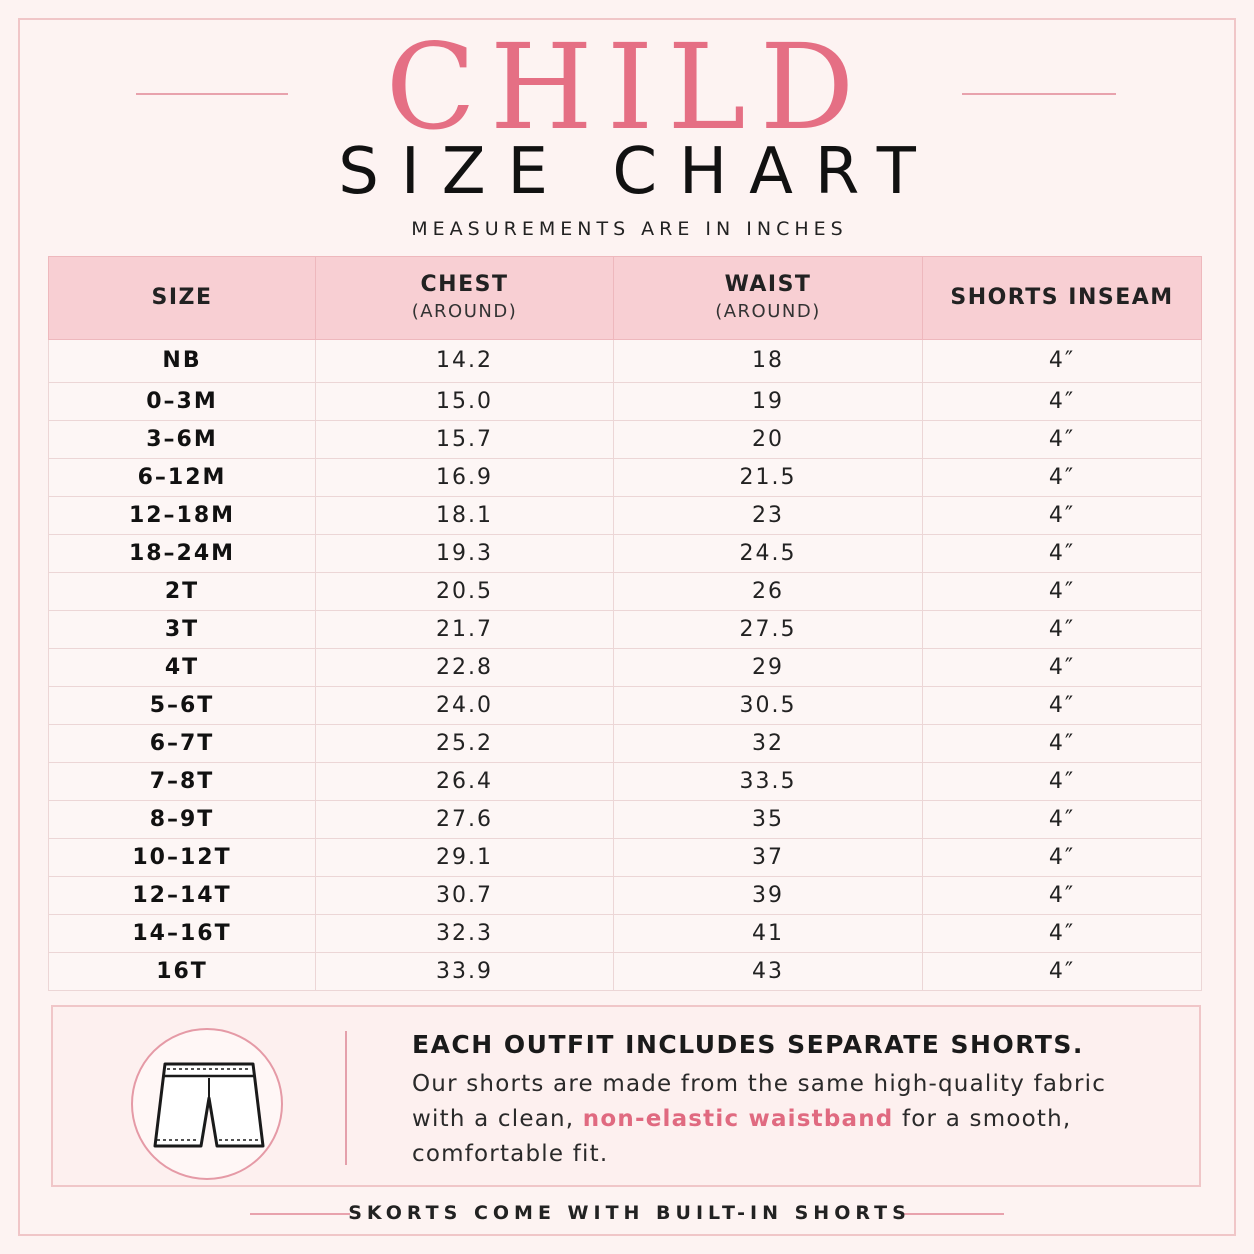 The width and height of the screenshot is (1254, 1254). I want to click on cell-waist: 29, so click(768, 667).